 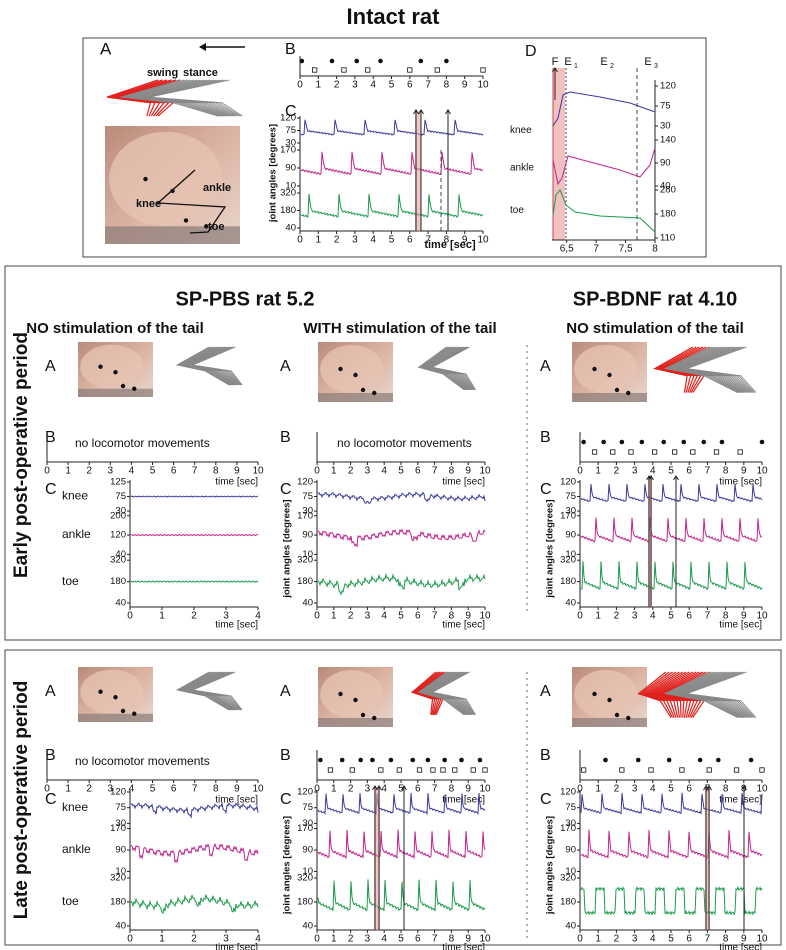 I want to click on x-tick-label: 1, so click(x=334, y=616).